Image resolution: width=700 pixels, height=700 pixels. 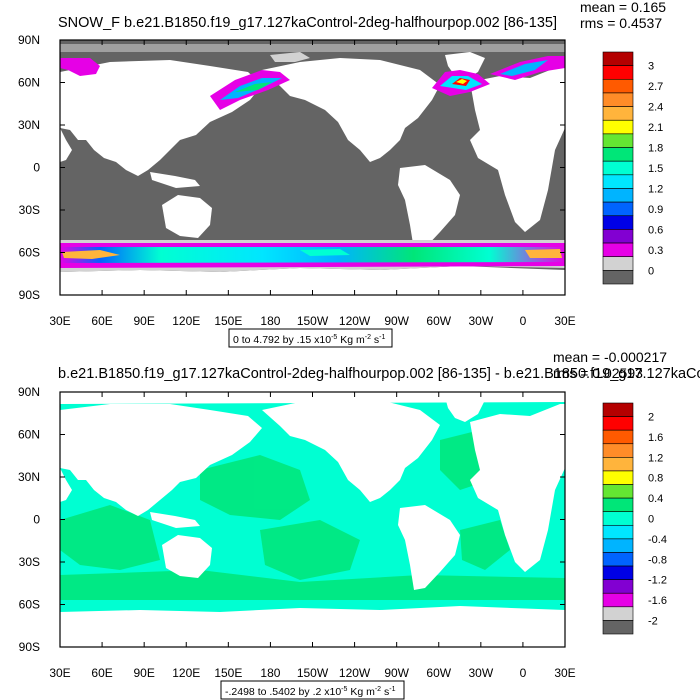 I want to click on svg-text:-.2498 to .5402 by .2 x10-5 Kg: -.2498 to .5402 by .2 x10-5 Kg m-2 s-1, so click(x=310, y=692).